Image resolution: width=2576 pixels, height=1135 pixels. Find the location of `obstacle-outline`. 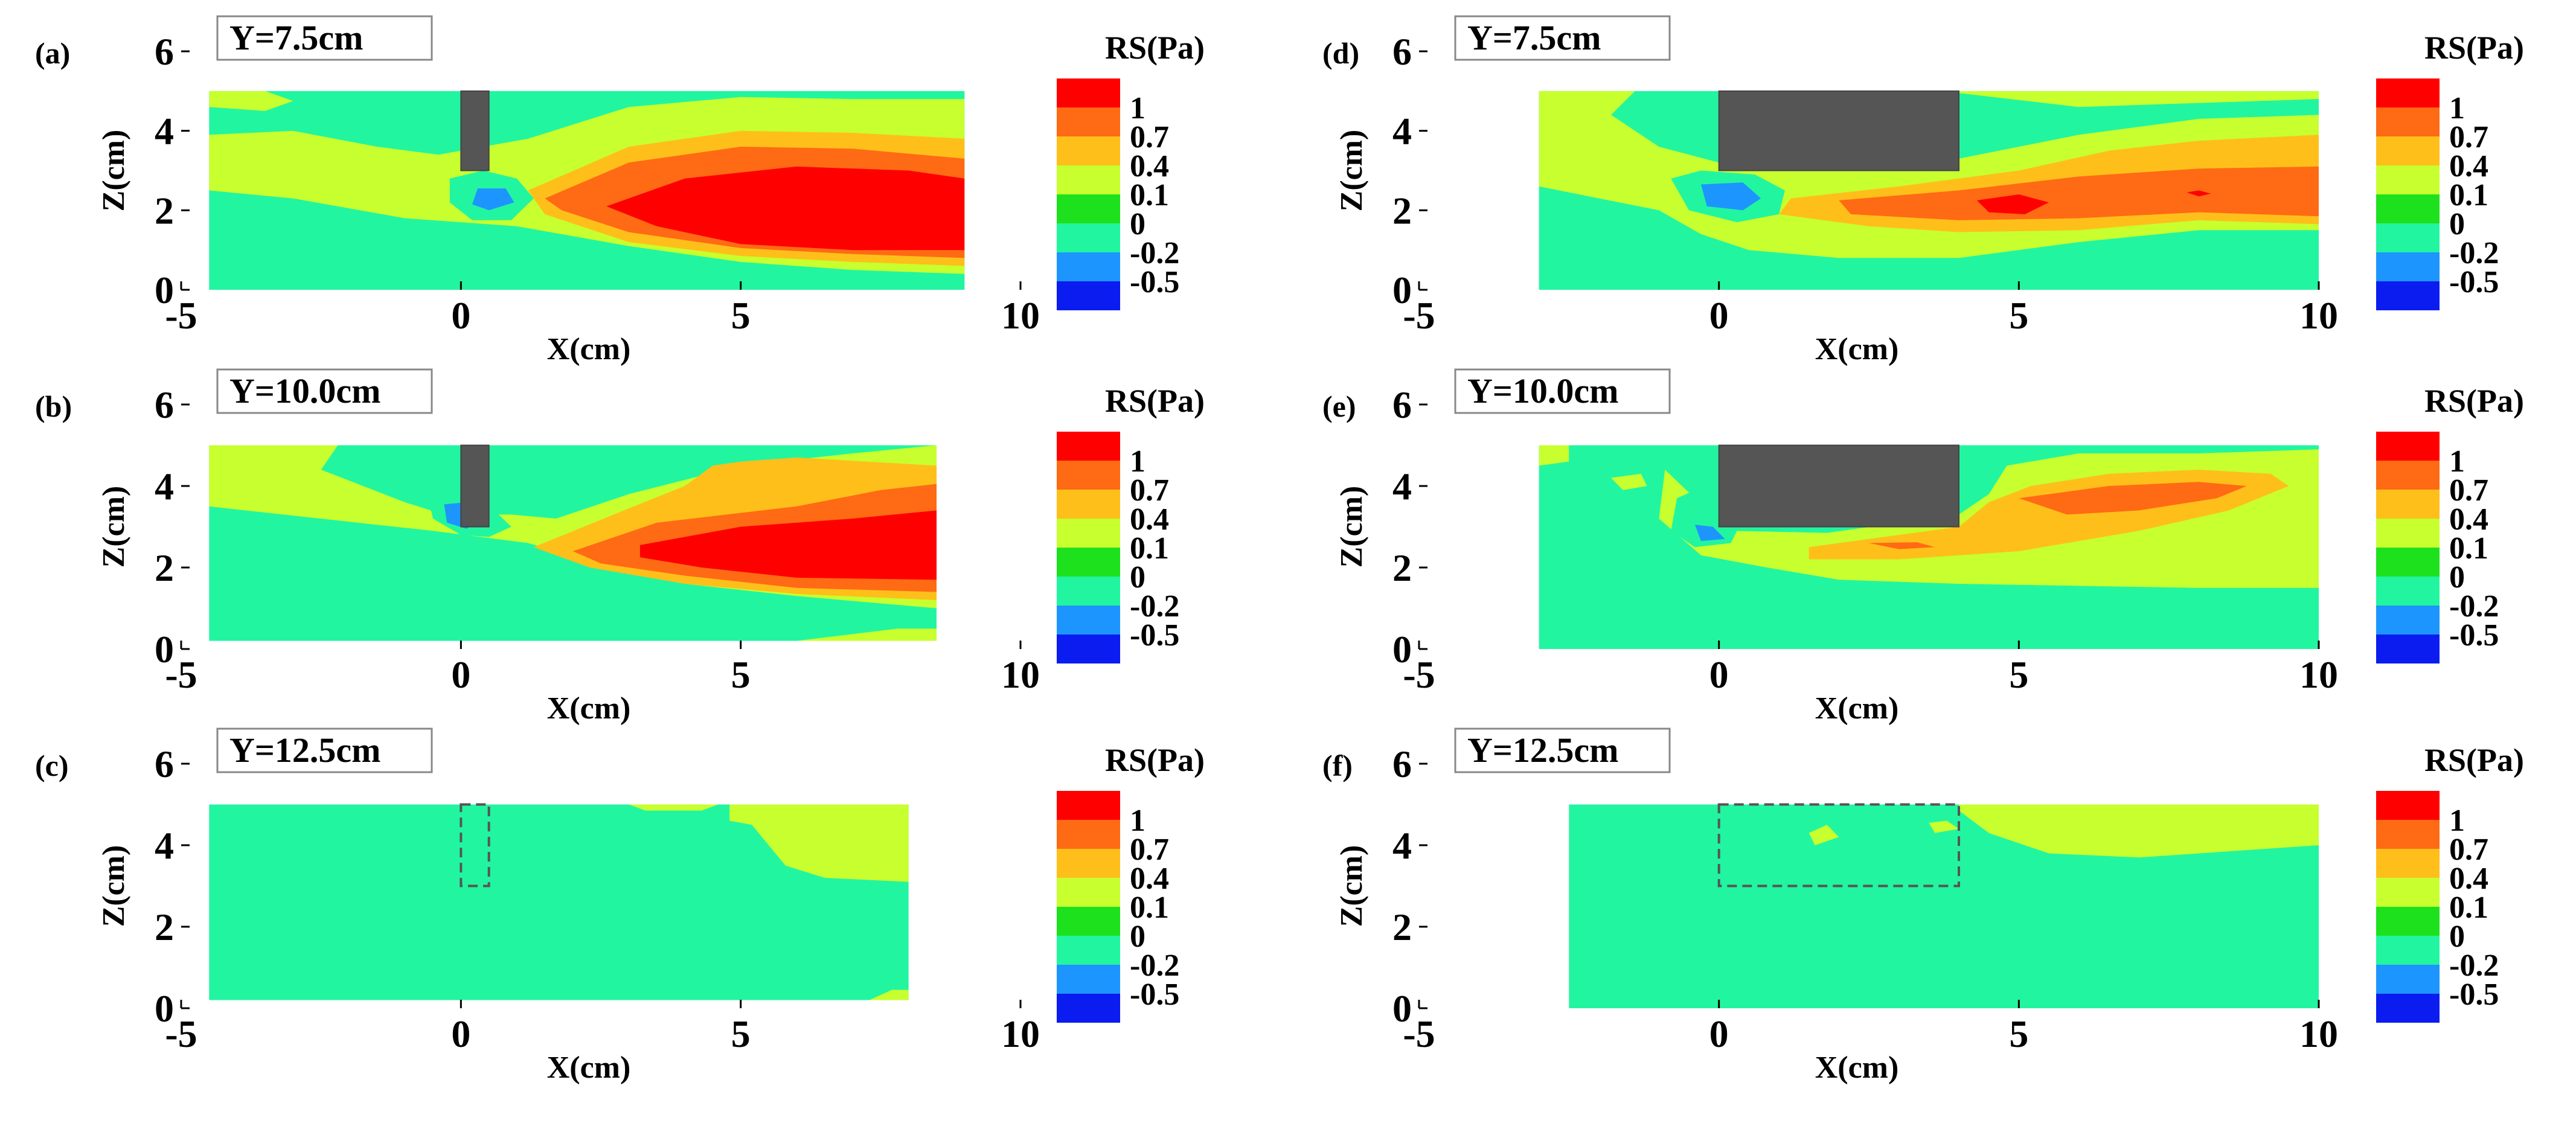

obstacle-outline is located at coordinates (1839, 845).